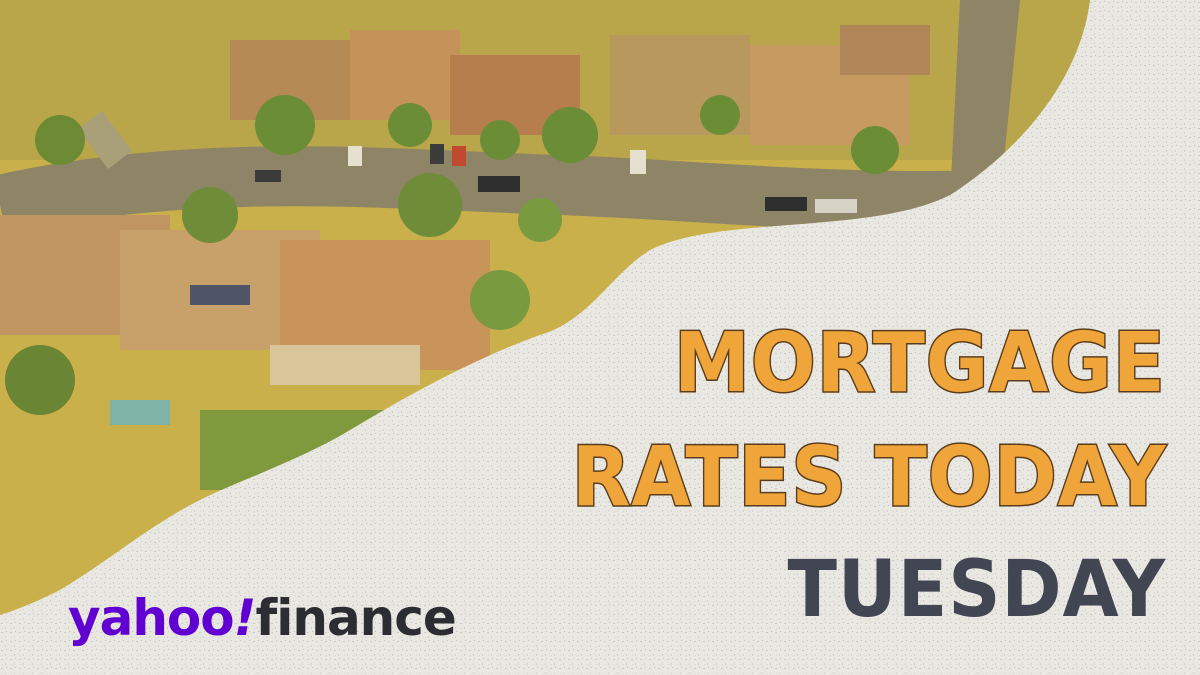  I want to click on logo-brand-text: yahoo, so click(151, 618).